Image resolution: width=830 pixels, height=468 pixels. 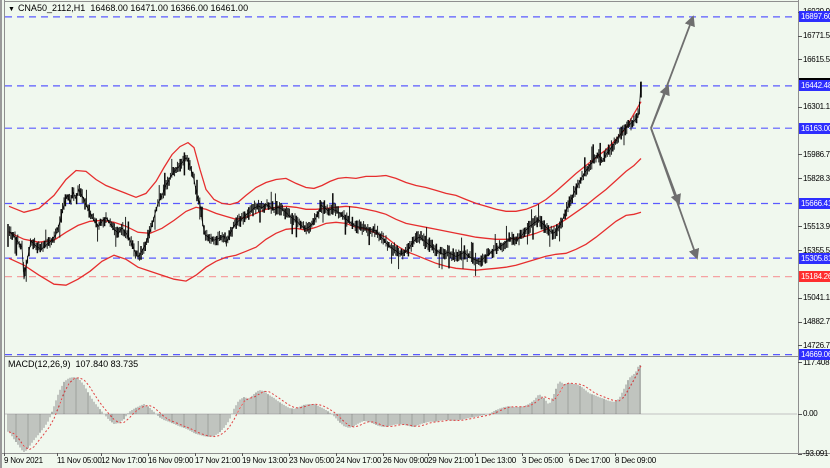 What do you see at coordinates (814, 258) in the screenshot?
I see `blue-level-badge: 15305.81` at bounding box center [814, 258].